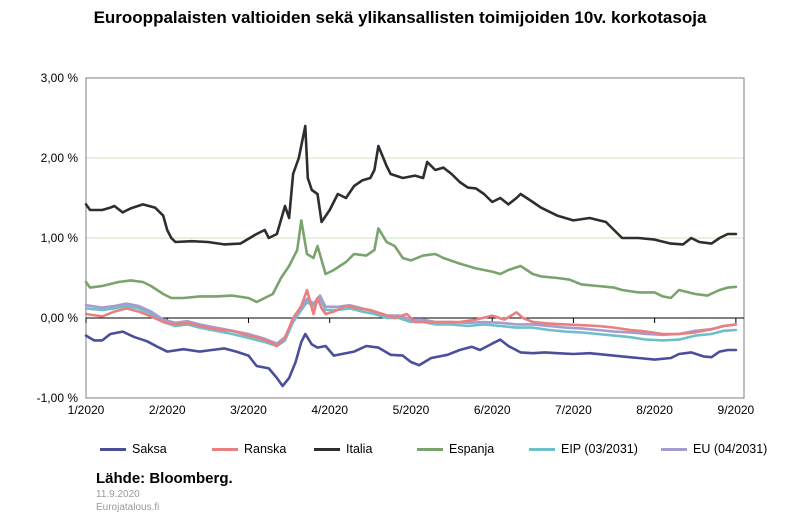  What do you see at coordinates (265, 449) in the screenshot?
I see `legend-label: Ranska` at bounding box center [265, 449].